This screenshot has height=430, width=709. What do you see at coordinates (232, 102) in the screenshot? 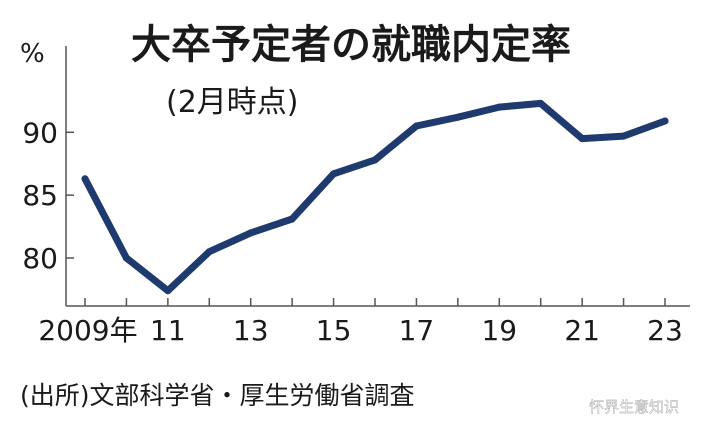
I see `chart-subtitle: (2月時点)` at bounding box center [232, 102].